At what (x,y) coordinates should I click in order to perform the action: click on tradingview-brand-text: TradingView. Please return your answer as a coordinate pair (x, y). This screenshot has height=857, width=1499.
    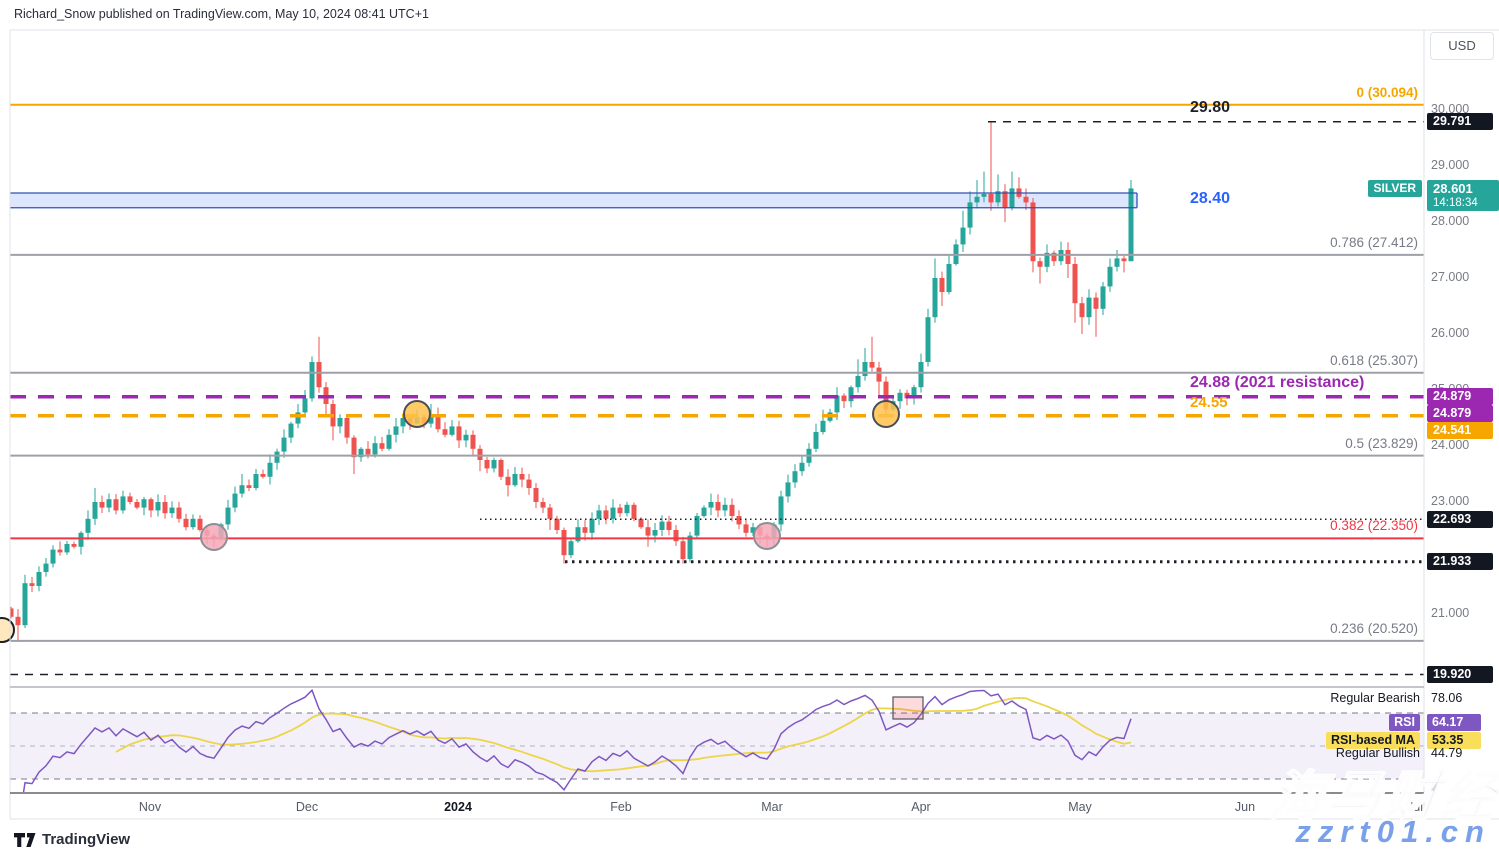
    Looking at the image, I should click on (86, 839).